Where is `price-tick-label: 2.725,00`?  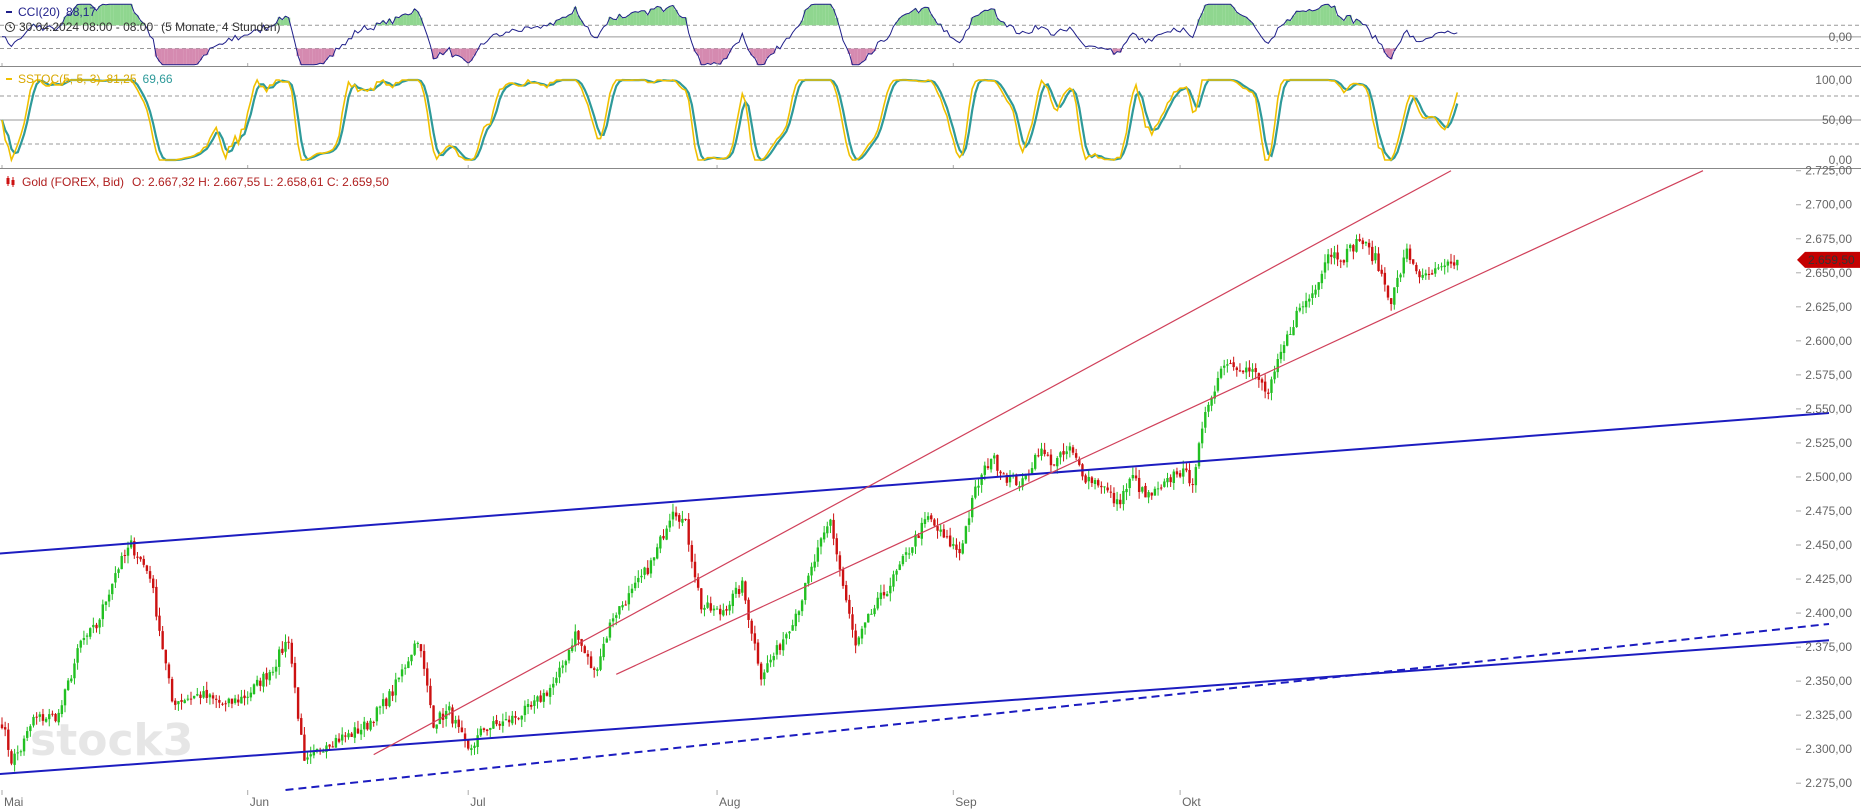 price-tick-label: 2.725,00 is located at coordinates (1828, 171).